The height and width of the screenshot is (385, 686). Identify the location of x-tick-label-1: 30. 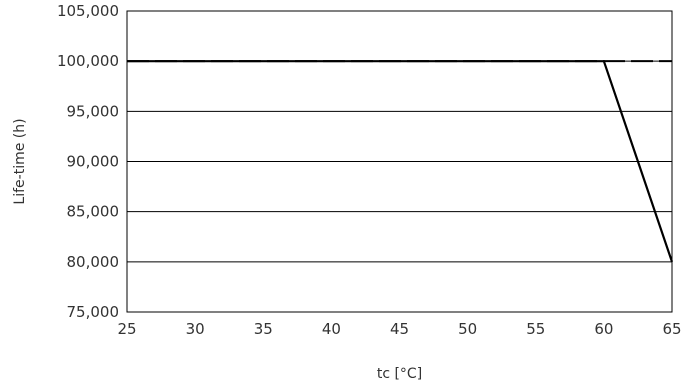
(195, 329).